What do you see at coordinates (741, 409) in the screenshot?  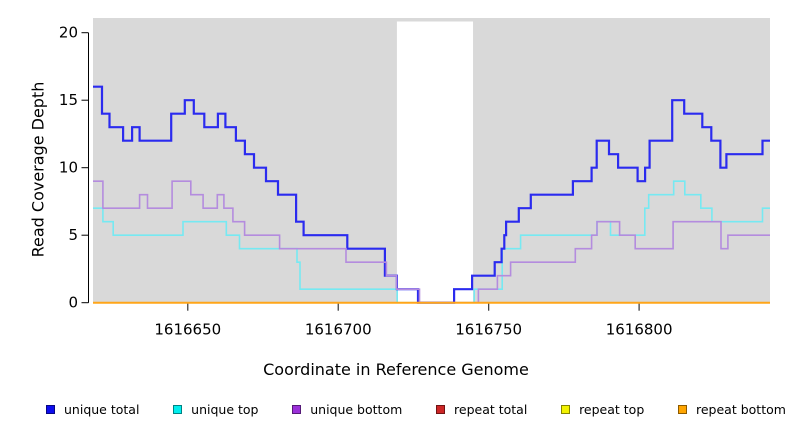 I see `legend-label: repeat bottom` at bounding box center [741, 409].